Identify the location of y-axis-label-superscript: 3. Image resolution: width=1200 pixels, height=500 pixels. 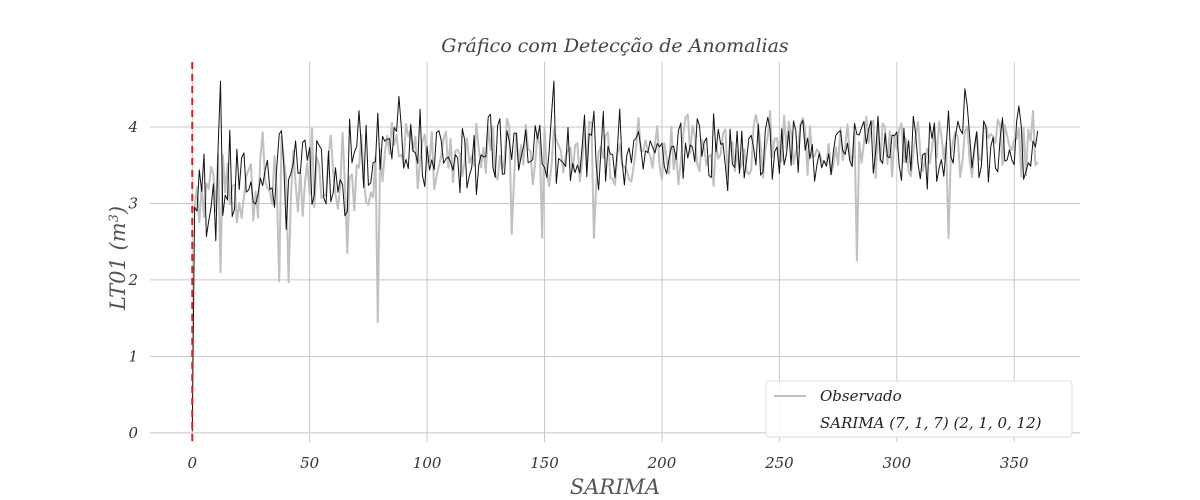
(114, 218).